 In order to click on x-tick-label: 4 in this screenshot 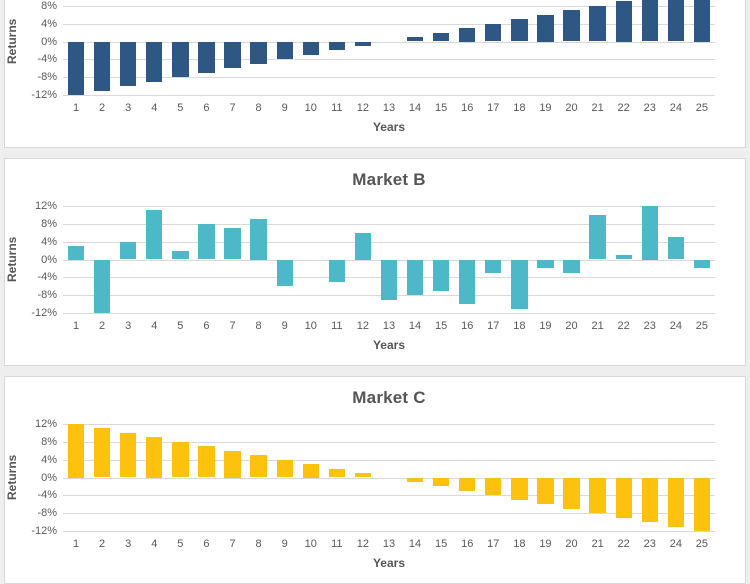, I will do `click(154, 544)`.